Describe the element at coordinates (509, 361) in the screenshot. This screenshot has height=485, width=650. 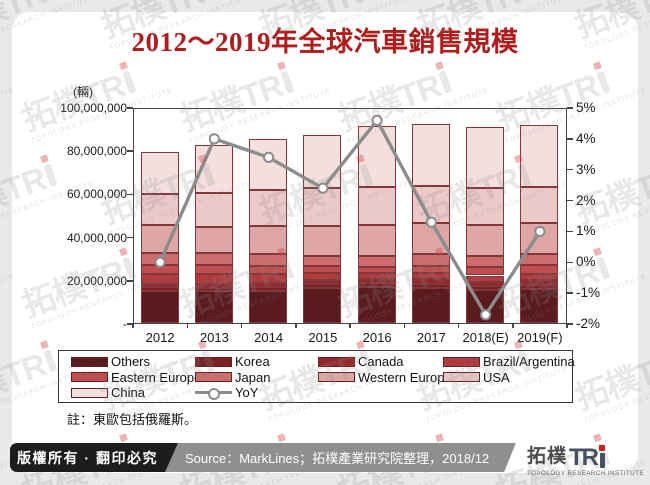
I see `legend-item-brazil-argentina: Brazil/Argentina` at that location.